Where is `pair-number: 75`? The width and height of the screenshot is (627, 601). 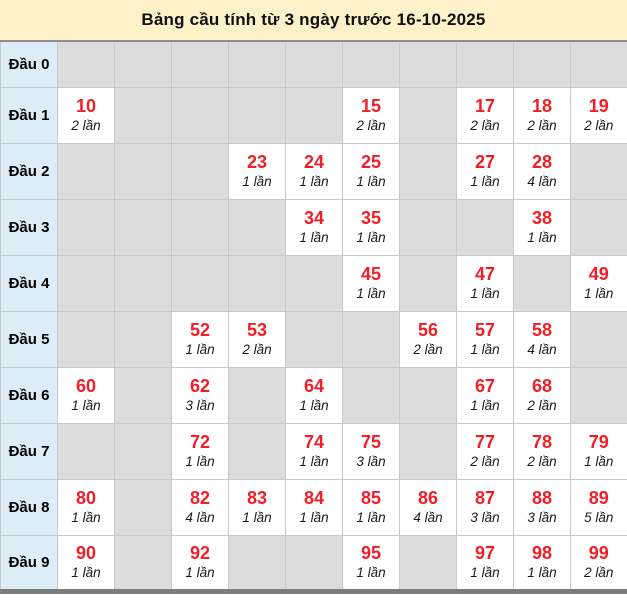 pair-number: 75 is located at coordinates (371, 441).